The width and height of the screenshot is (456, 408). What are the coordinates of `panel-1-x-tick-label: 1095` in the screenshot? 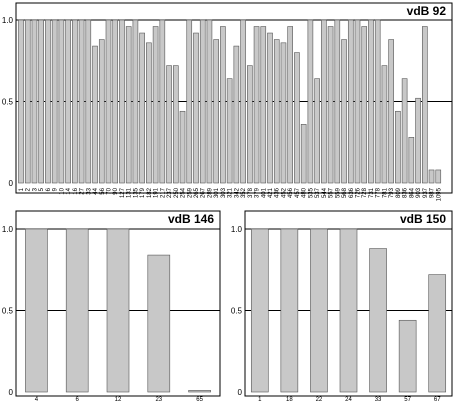 It's located at (439, 194).